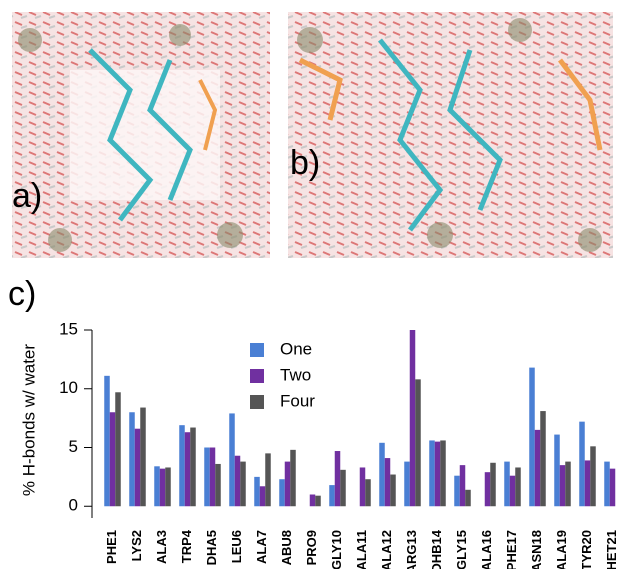  Describe the element at coordinates (236, 546) in the screenshot. I see `x-tick-label: LEU6` at that location.